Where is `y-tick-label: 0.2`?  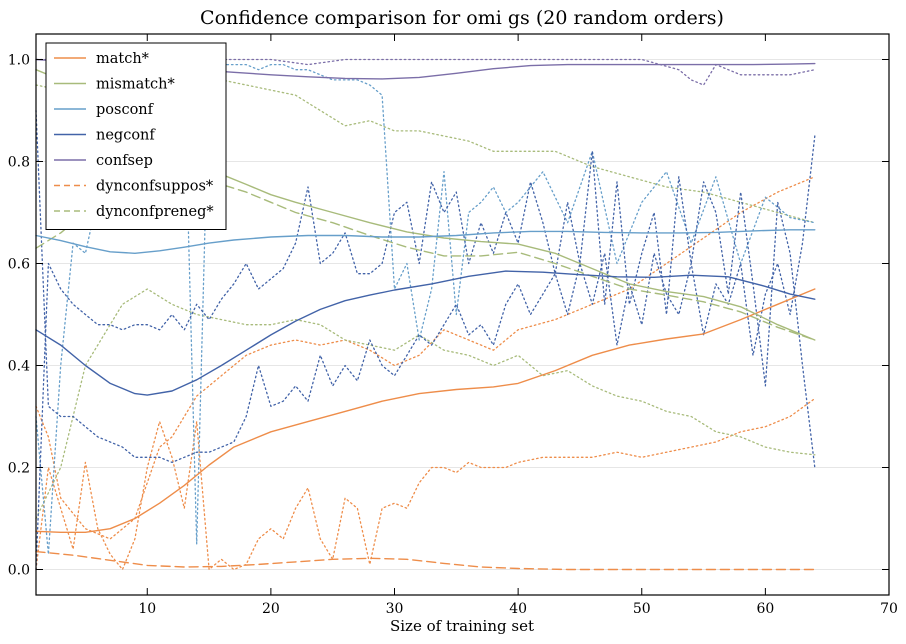
y-tick-label: 0.2 is located at coordinates (19, 469).